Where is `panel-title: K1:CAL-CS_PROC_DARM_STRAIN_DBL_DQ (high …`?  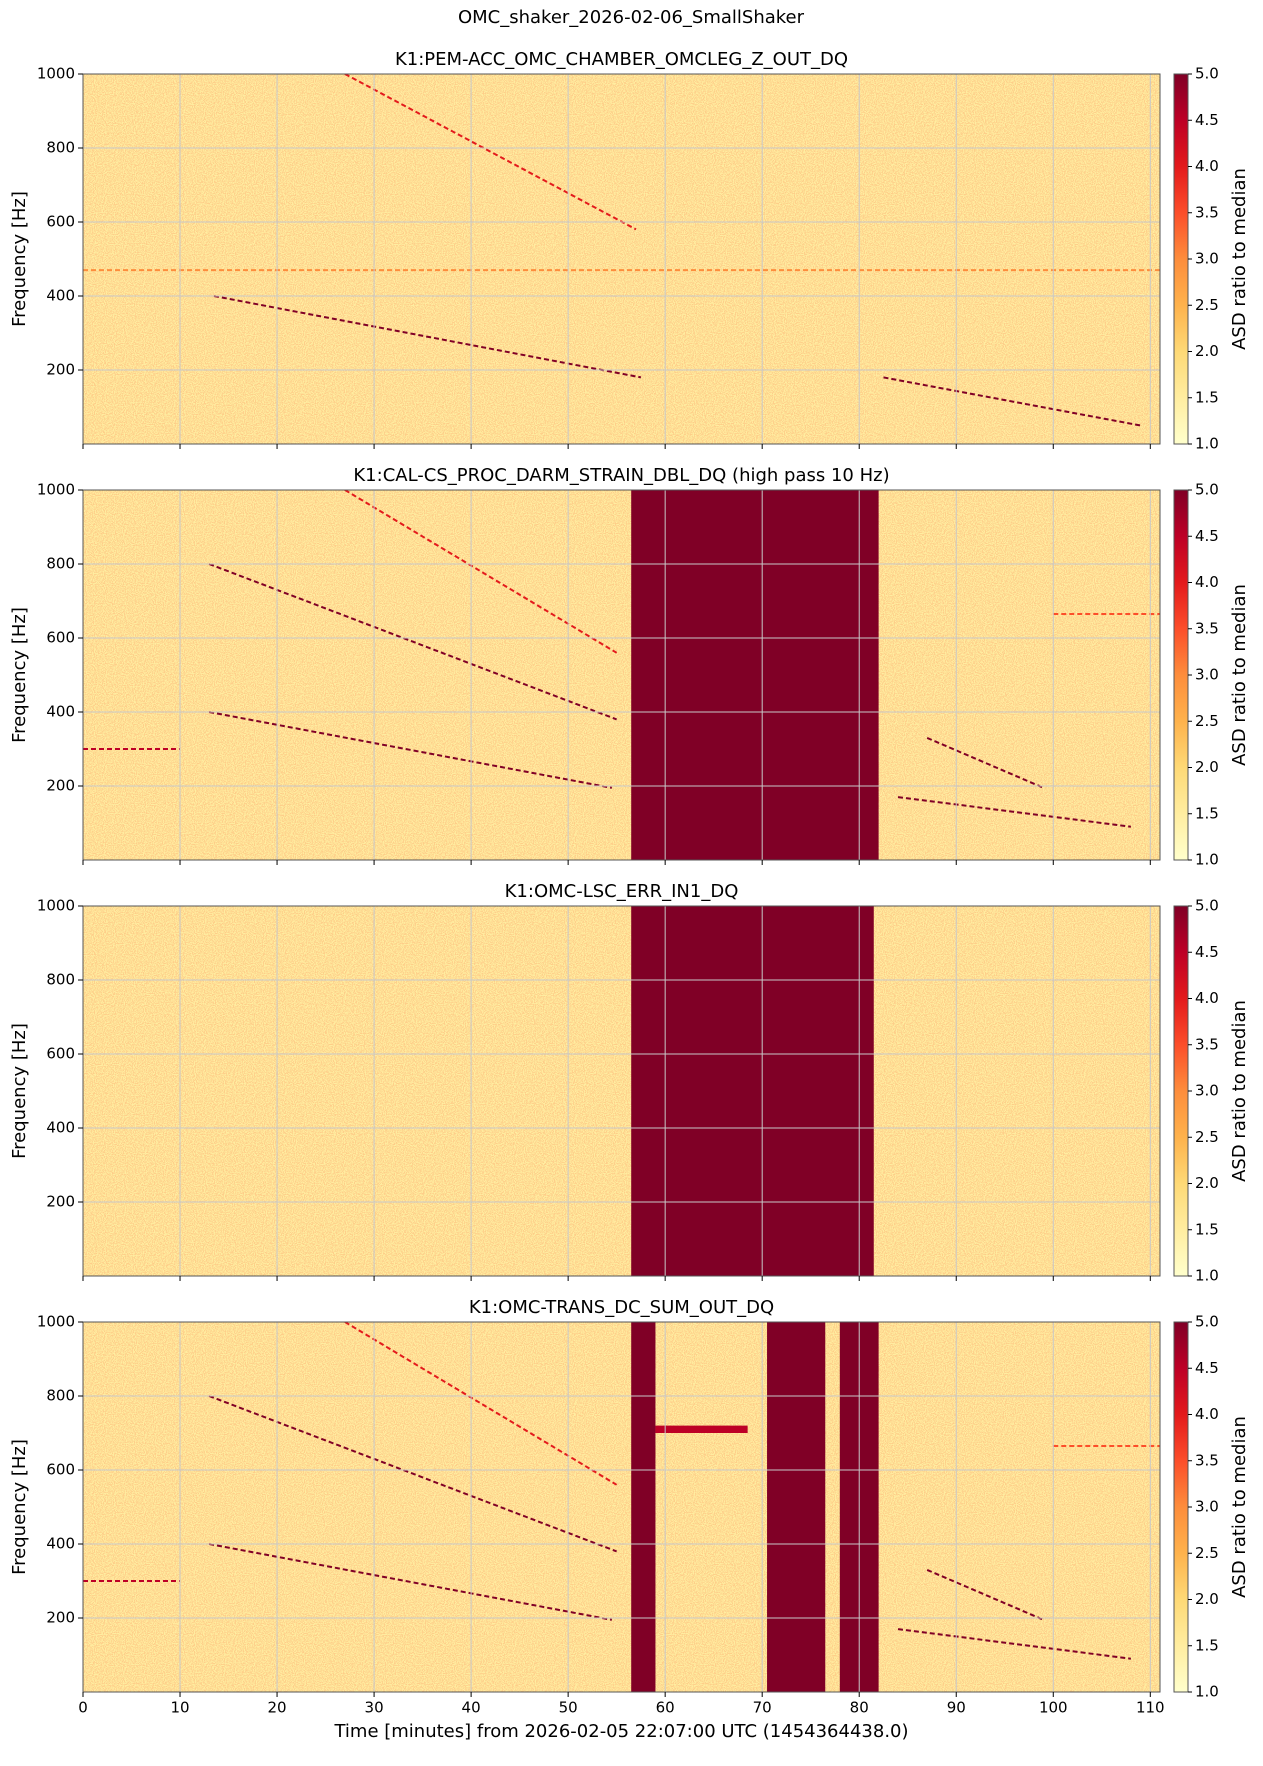
panel-title: K1:CAL-CS_PROC_DARM_STRAIN_DBL_DQ (high … is located at coordinates (621, 475).